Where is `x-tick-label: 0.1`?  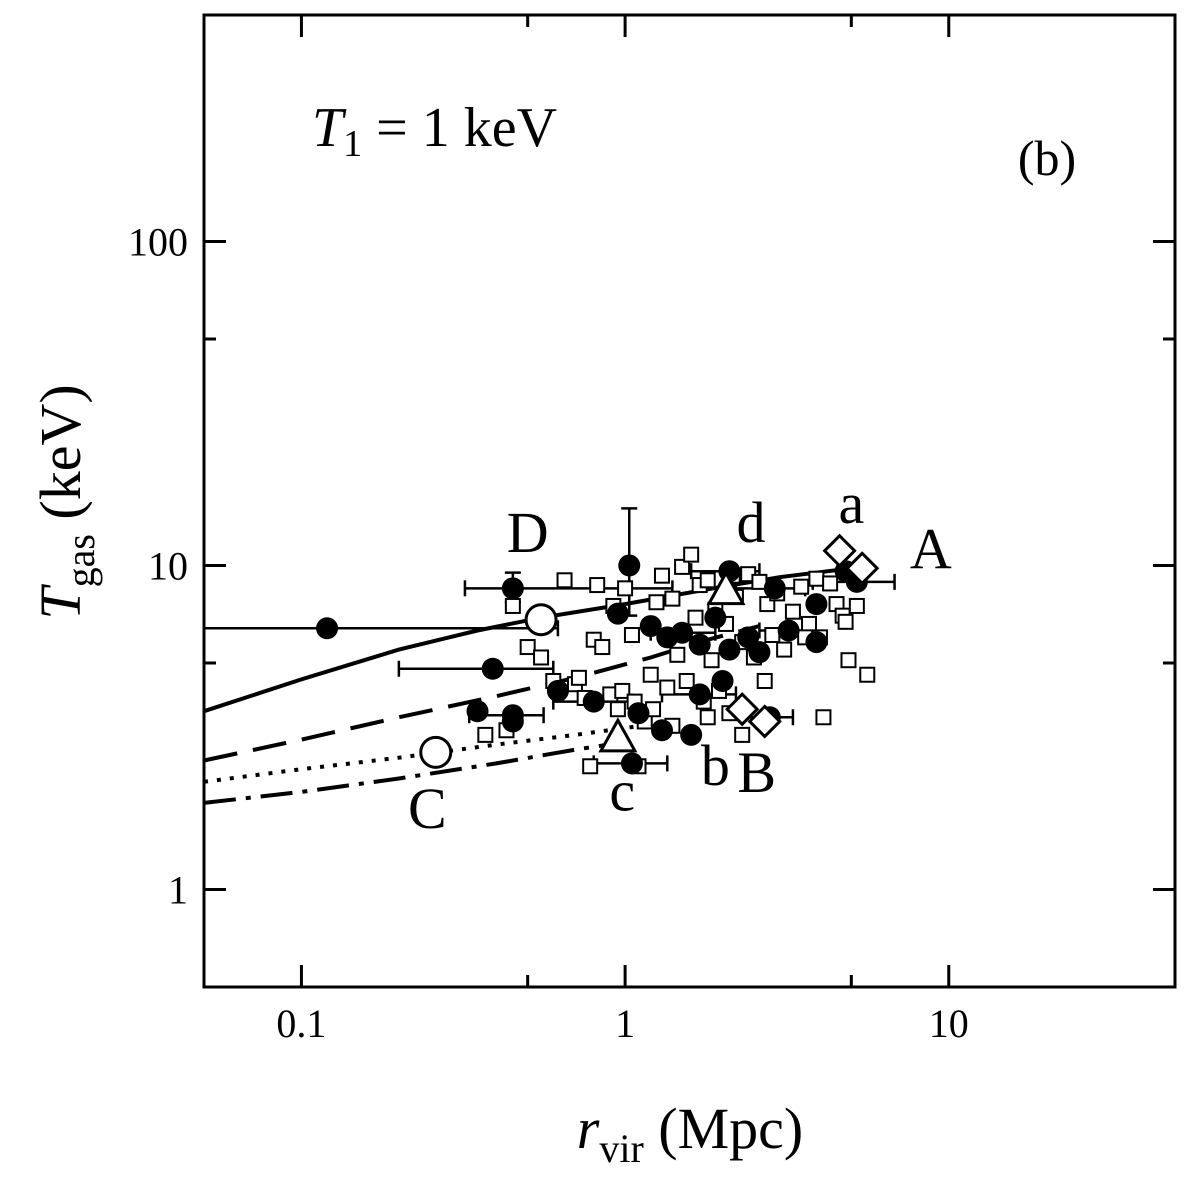 x-tick-label: 0.1 is located at coordinates (301, 1023).